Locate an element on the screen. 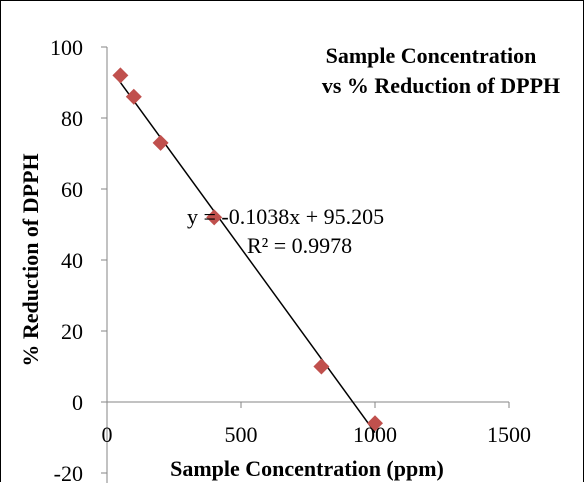 This screenshot has height=488, width=584. y-tick-label: 100 is located at coordinates (66, 47).